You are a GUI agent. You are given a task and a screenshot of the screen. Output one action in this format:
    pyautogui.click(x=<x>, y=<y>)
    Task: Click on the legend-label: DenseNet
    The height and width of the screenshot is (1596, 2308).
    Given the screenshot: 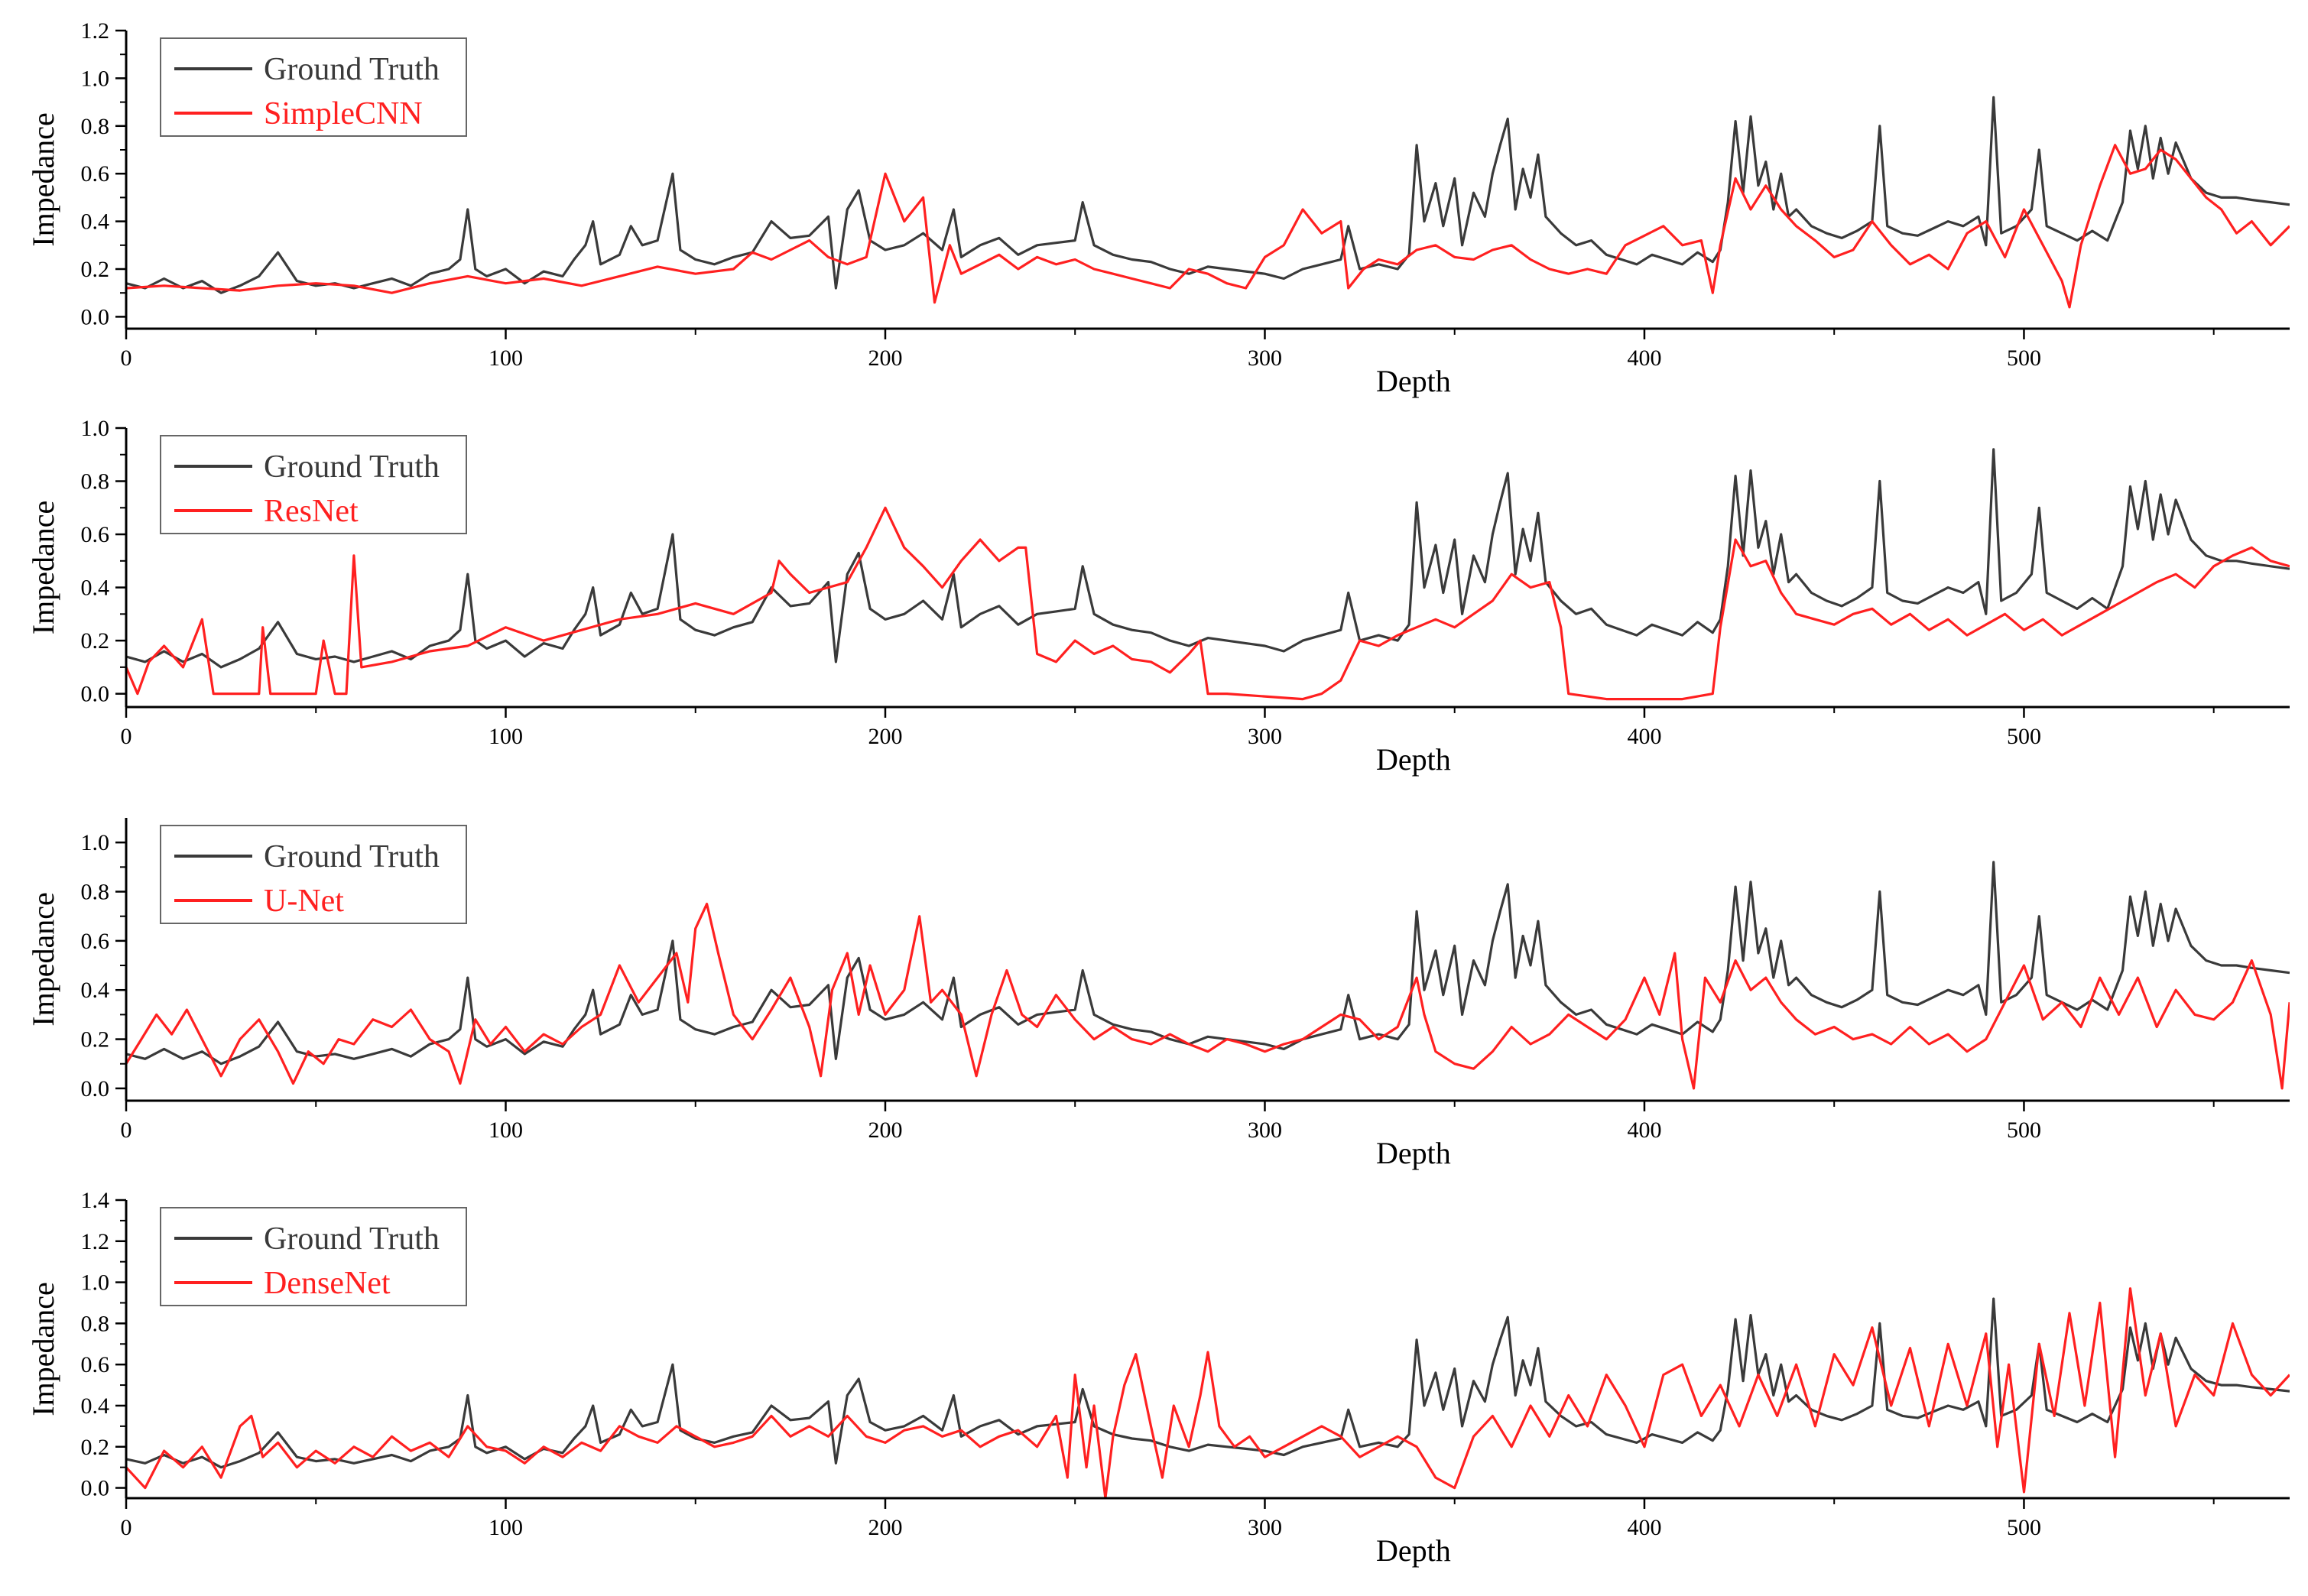 What is the action you would take?
    pyautogui.click(x=327, y=1283)
    